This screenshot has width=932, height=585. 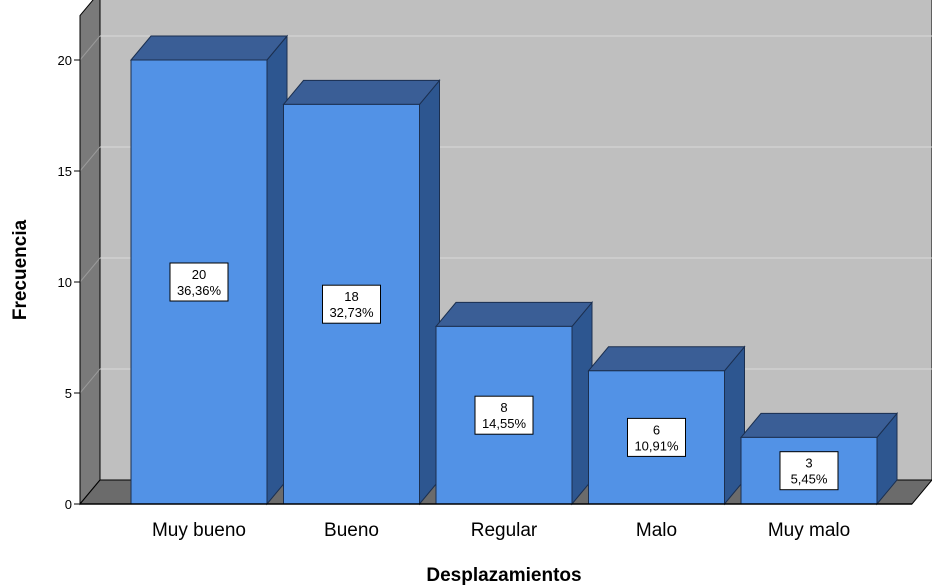 I want to click on bar: 35,45%, so click(x=819, y=459).